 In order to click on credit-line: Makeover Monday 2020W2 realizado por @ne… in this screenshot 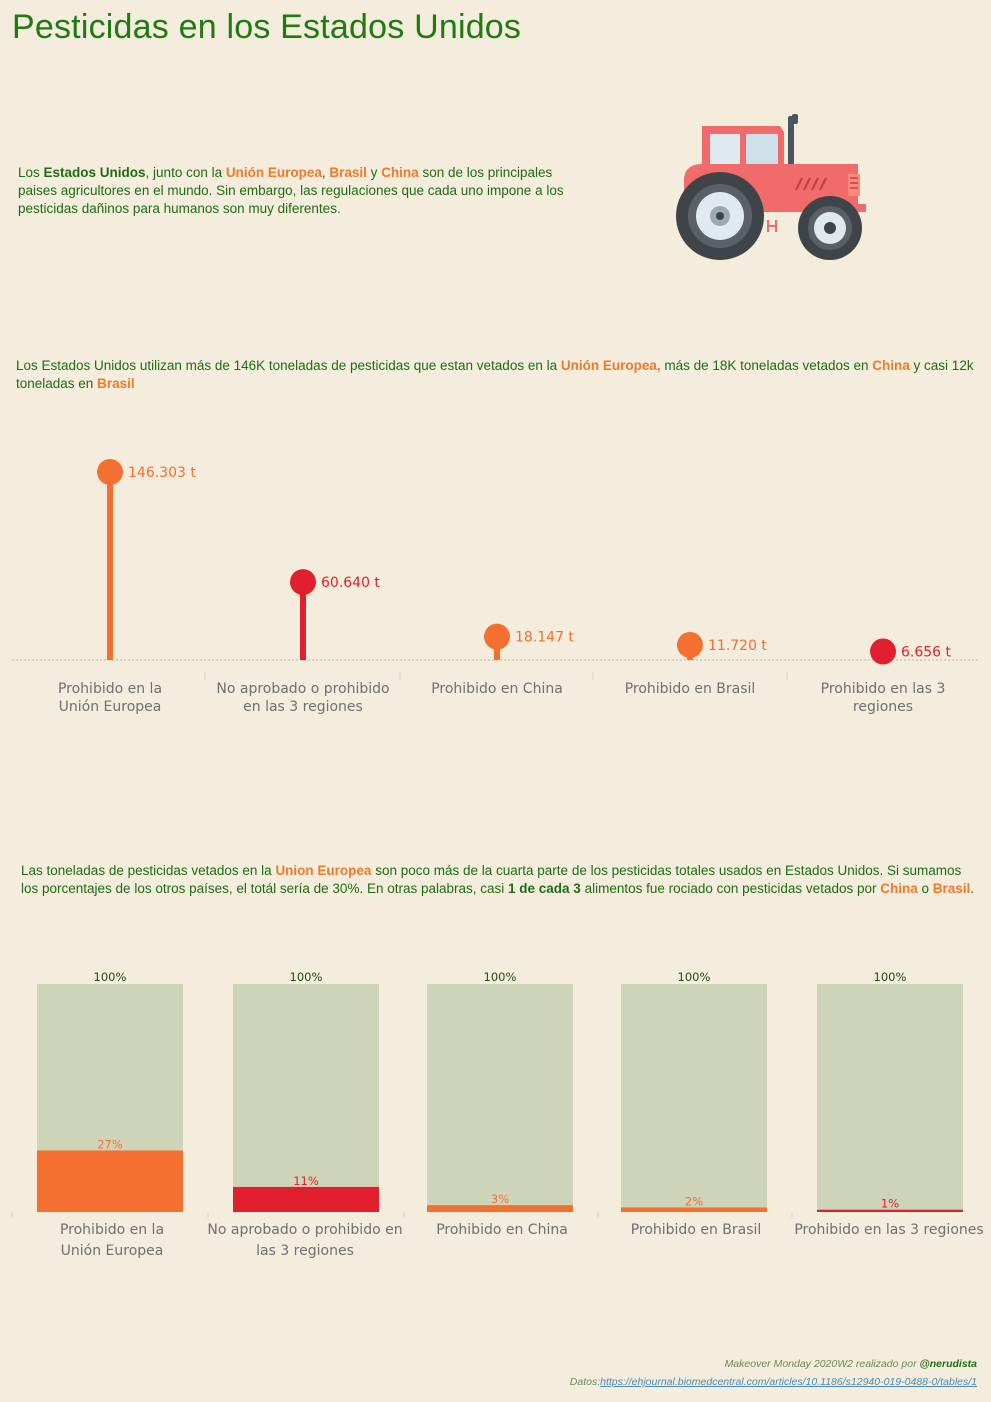, I will do `click(851, 1364)`.